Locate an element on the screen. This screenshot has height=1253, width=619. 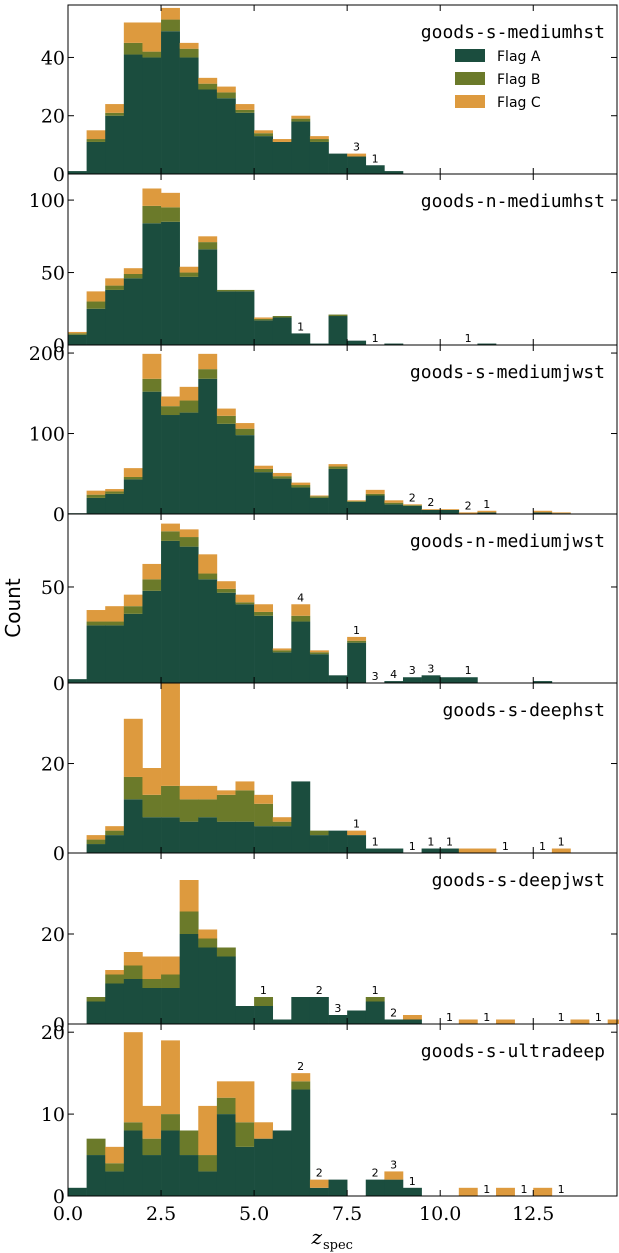
x-tick-label: 12.5 is located at coordinates (533, 1214).